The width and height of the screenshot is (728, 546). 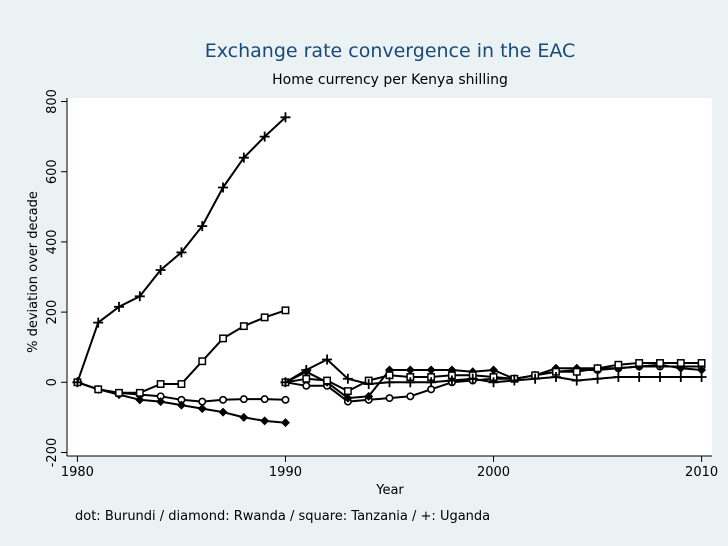 I want to click on y-axis-title: % deviation over decade, so click(x=33, y=272).